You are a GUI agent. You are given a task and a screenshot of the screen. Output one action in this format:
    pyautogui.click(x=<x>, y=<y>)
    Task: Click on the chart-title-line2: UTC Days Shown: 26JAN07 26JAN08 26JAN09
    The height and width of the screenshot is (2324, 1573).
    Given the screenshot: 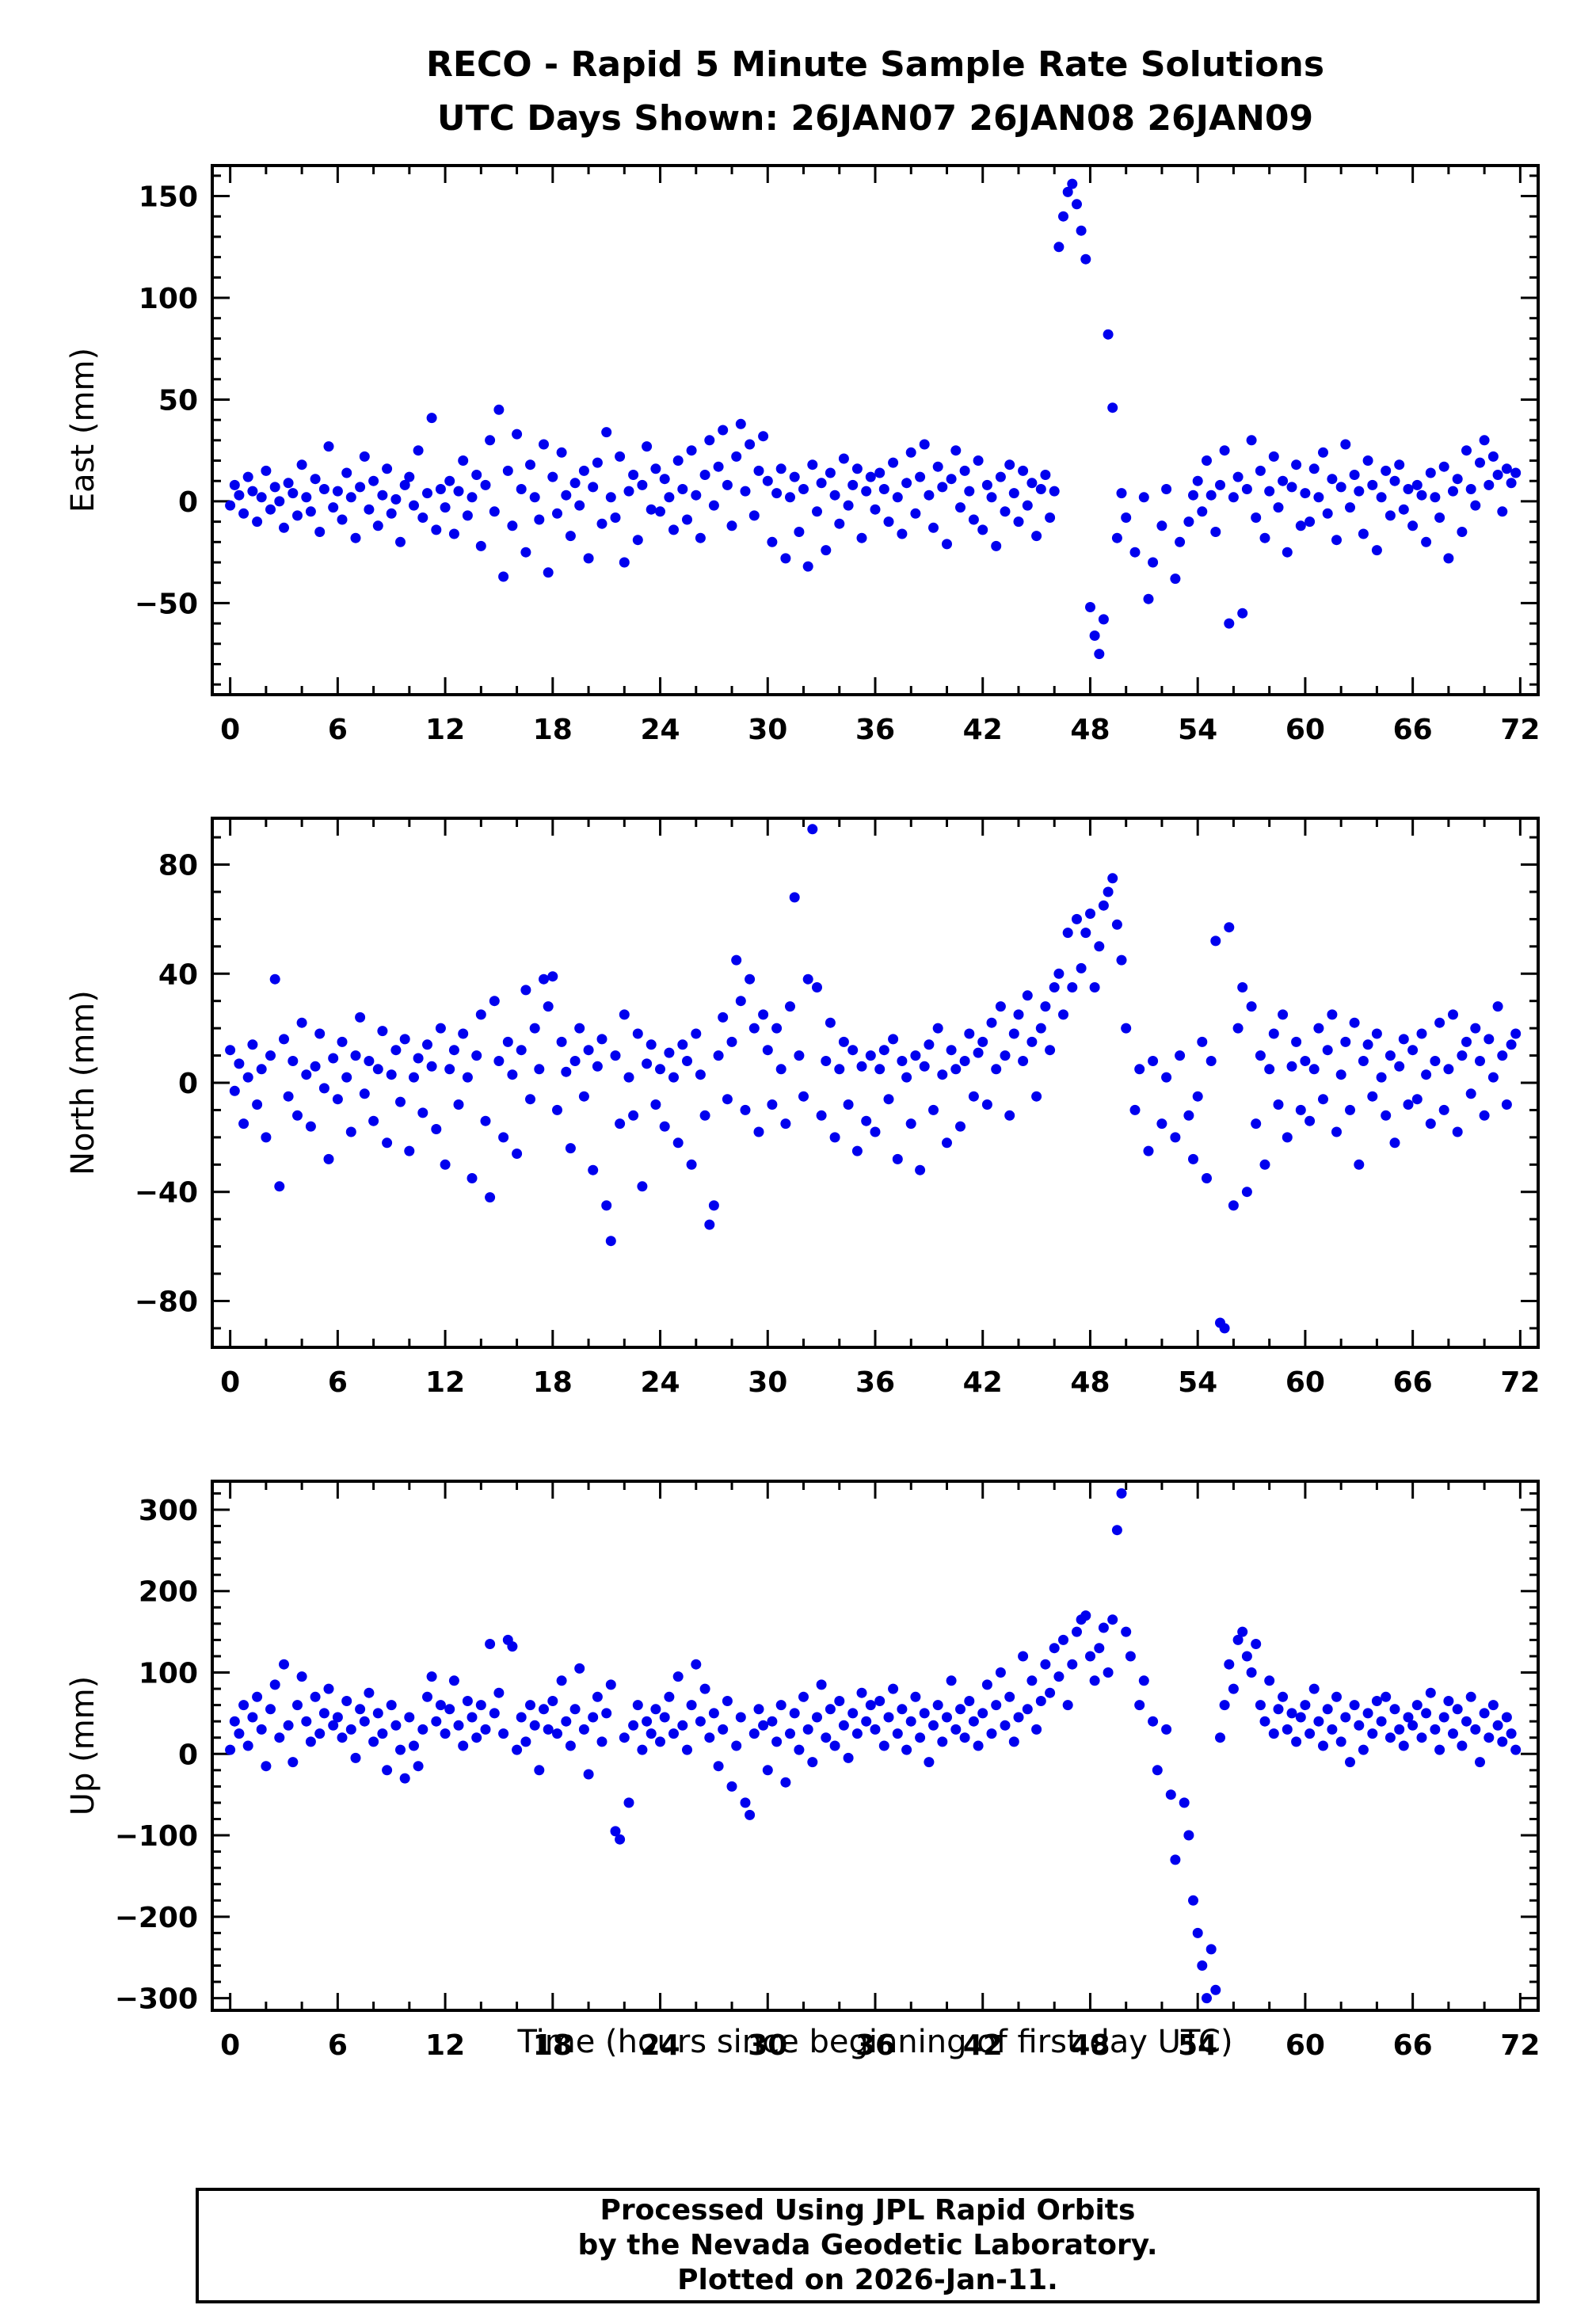 What is the action you would take?
    pyautogui.click(x=875, y=118)
    